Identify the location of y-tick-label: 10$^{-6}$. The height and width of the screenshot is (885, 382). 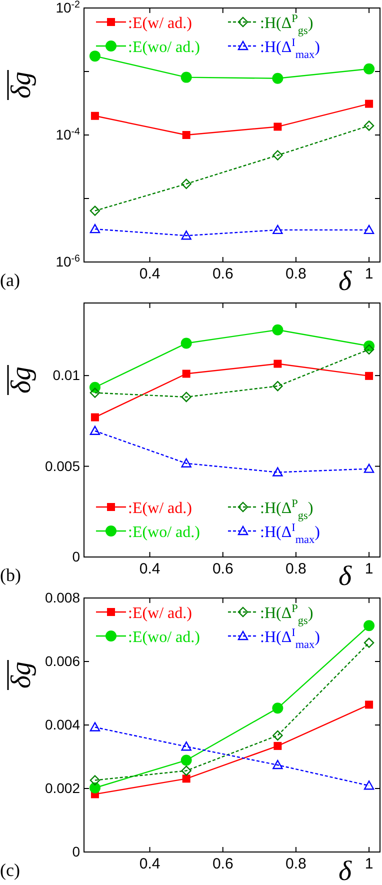
(68, 261).